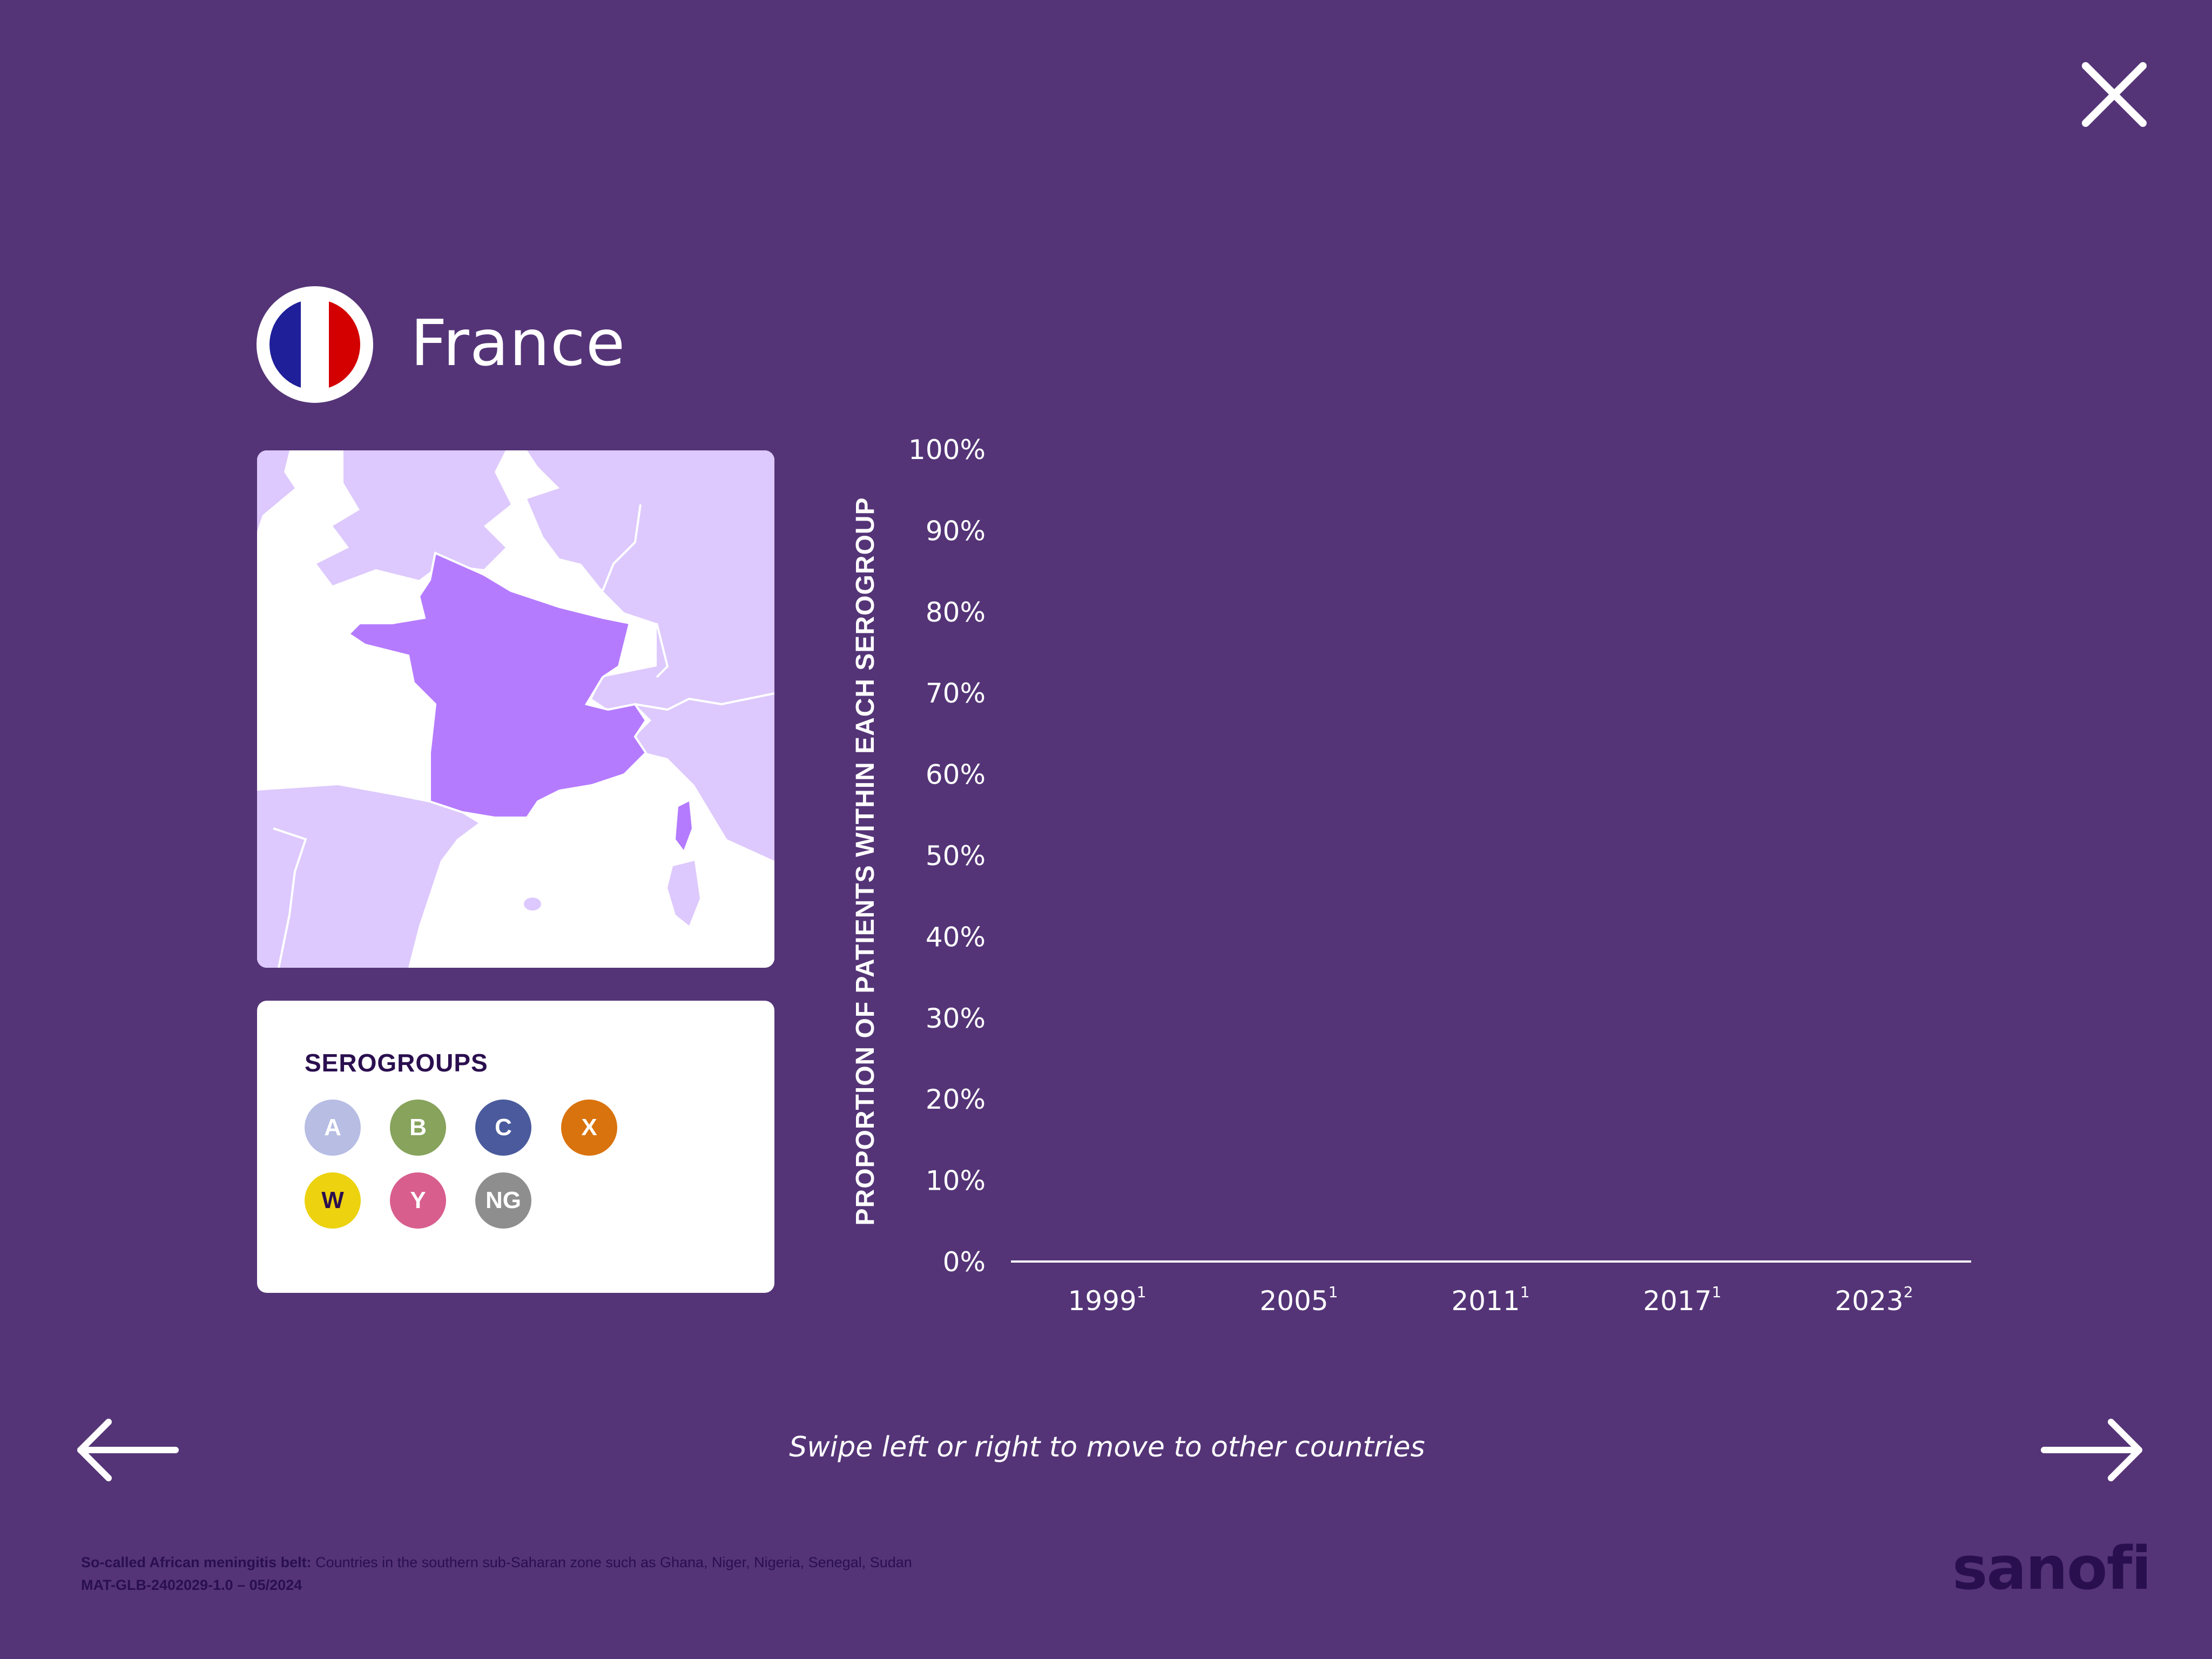  I want to click on serogroups-legend: SEROGROUPS A B C X W Y NG, so click(515, 1147).